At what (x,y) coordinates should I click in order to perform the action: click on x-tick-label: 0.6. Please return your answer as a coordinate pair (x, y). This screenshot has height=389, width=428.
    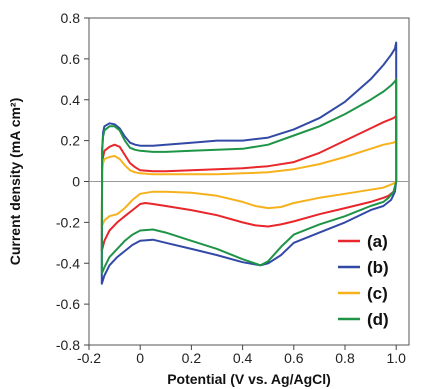
    Looking at the image, I should click on (294, 358).